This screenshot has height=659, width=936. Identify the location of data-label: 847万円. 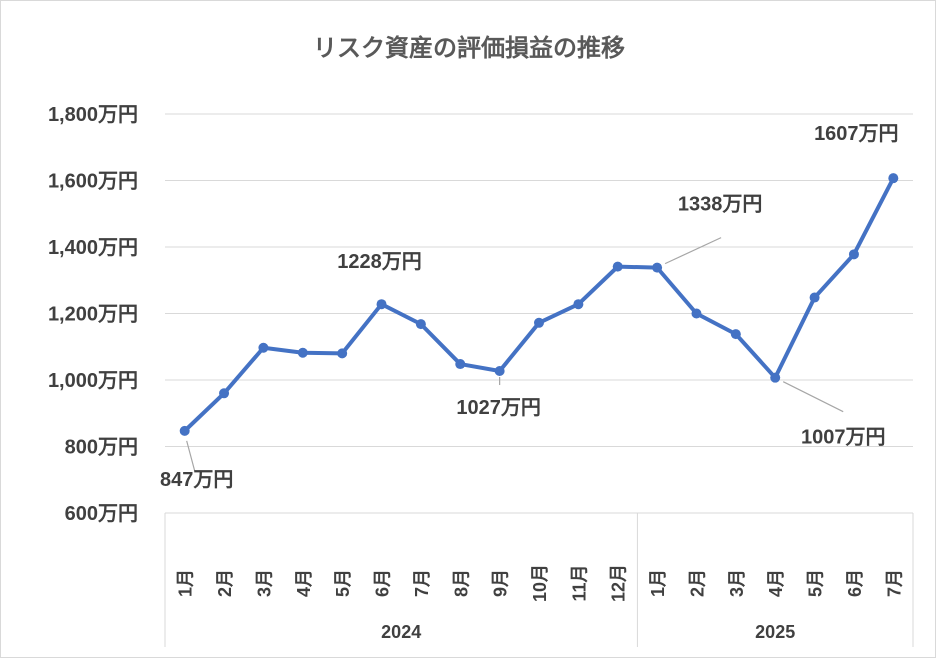
(196, 480).